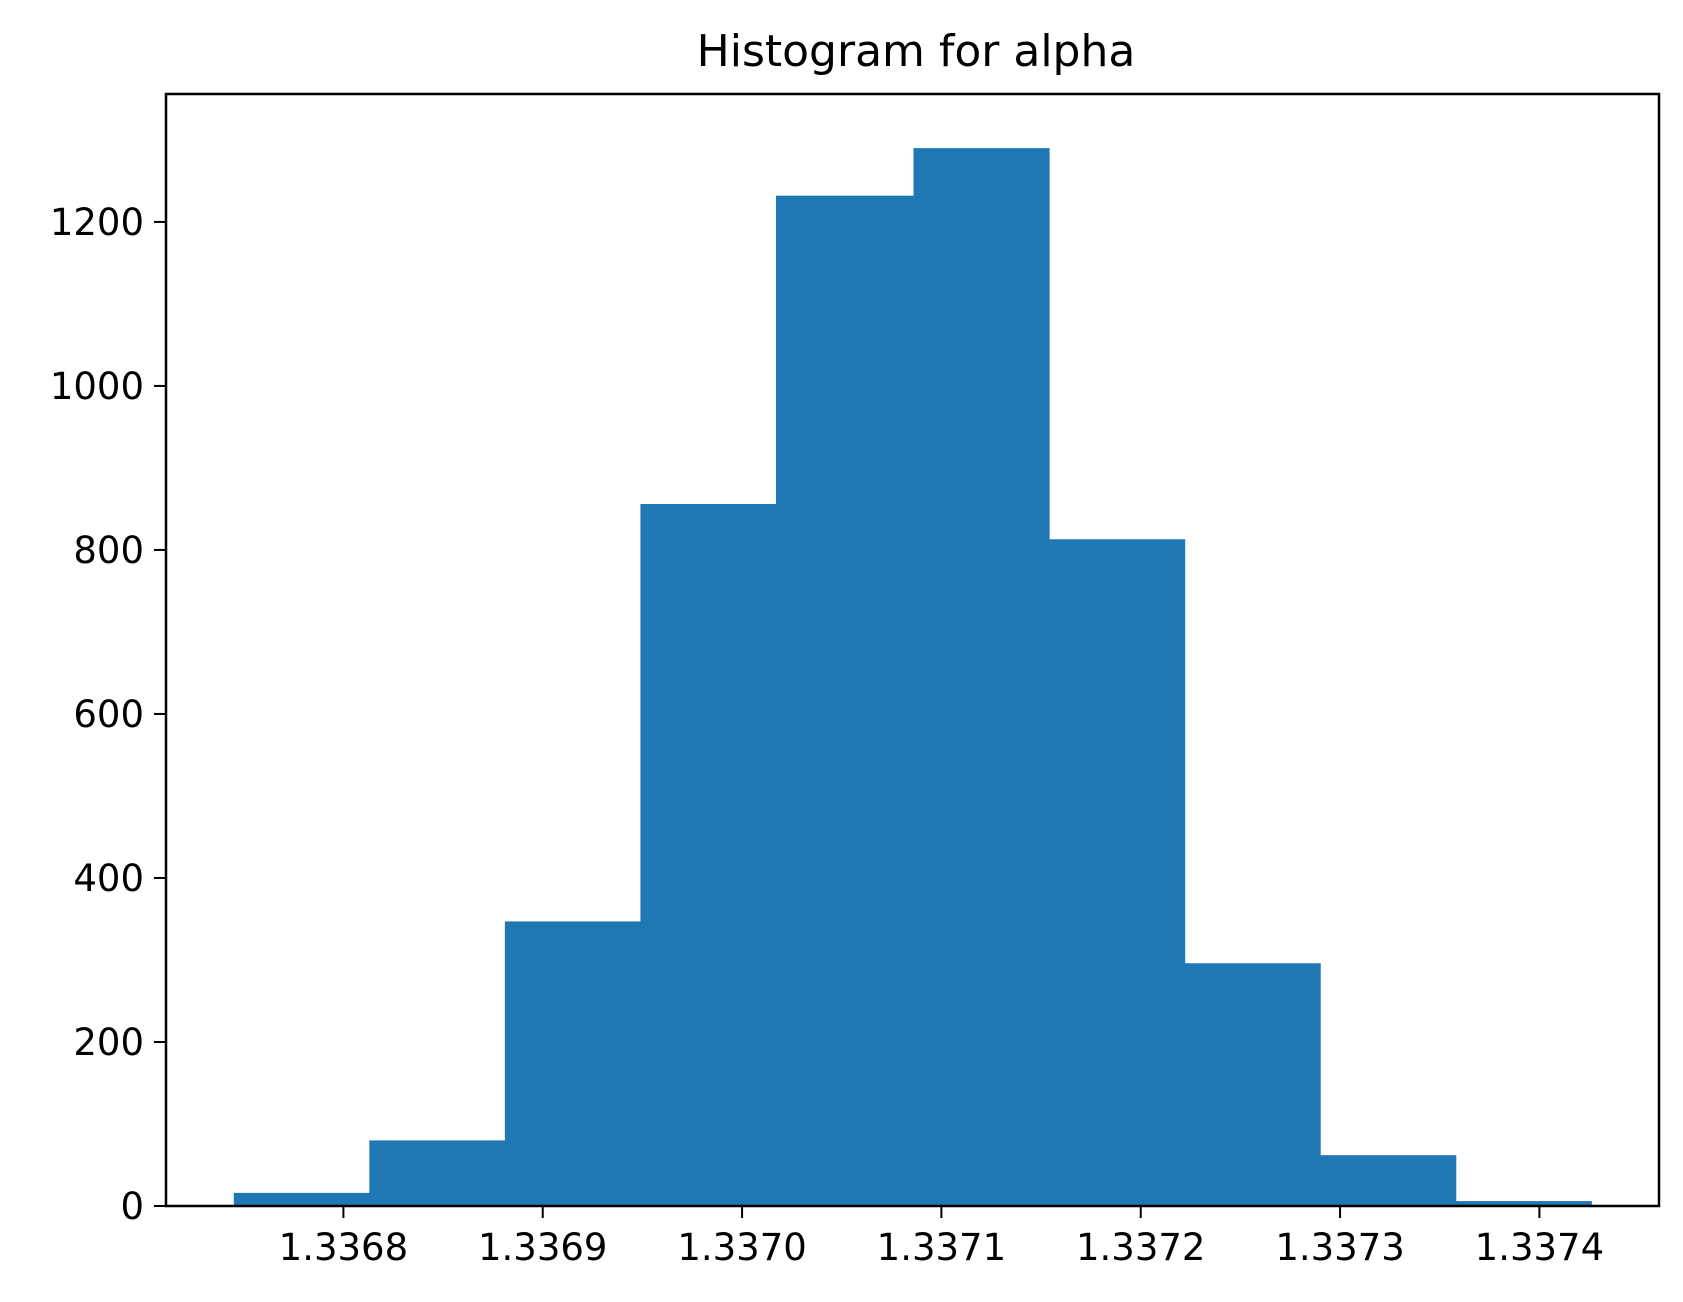 The height and width of the screenshot is (1302, 1683). Describe the element at coordinates (1539, 1247) in the screenshot. I see `x-tick-label-7: 1.3374` at that location.